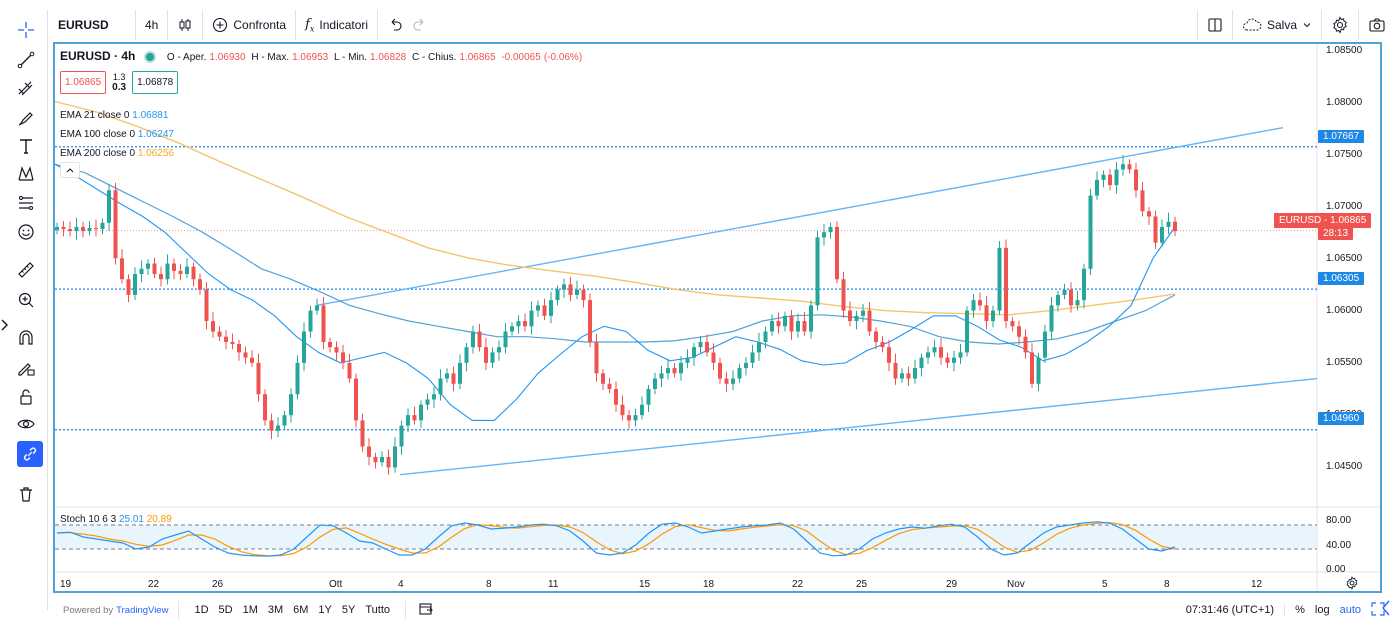  Describe the element at coordinates (26, 424) in the screenshot. I see `eye-icon` at that location.